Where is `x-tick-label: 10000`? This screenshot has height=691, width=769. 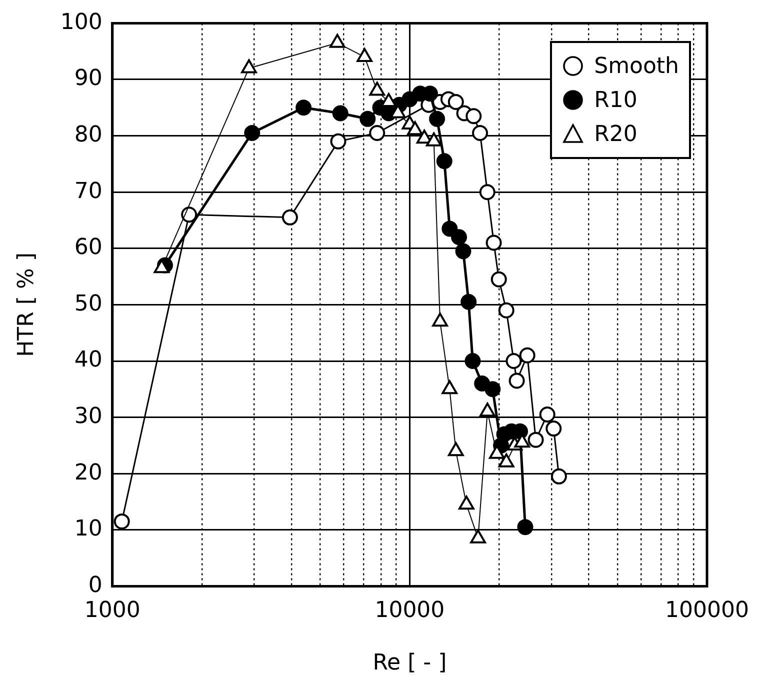 x-tick-label: 10000 is located at coordinates (409, 611).